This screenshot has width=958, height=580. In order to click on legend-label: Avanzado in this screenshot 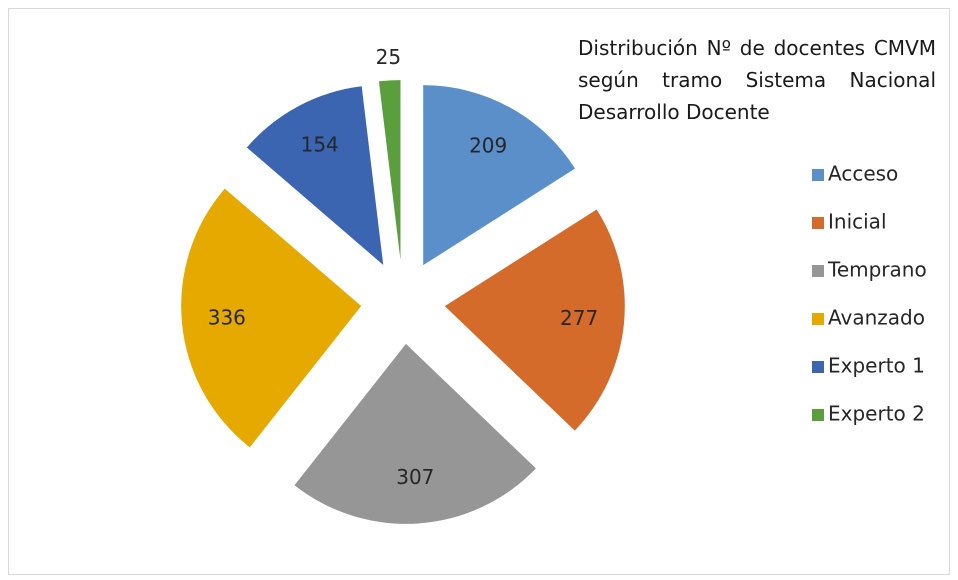, I will do `click(876, 318)`.